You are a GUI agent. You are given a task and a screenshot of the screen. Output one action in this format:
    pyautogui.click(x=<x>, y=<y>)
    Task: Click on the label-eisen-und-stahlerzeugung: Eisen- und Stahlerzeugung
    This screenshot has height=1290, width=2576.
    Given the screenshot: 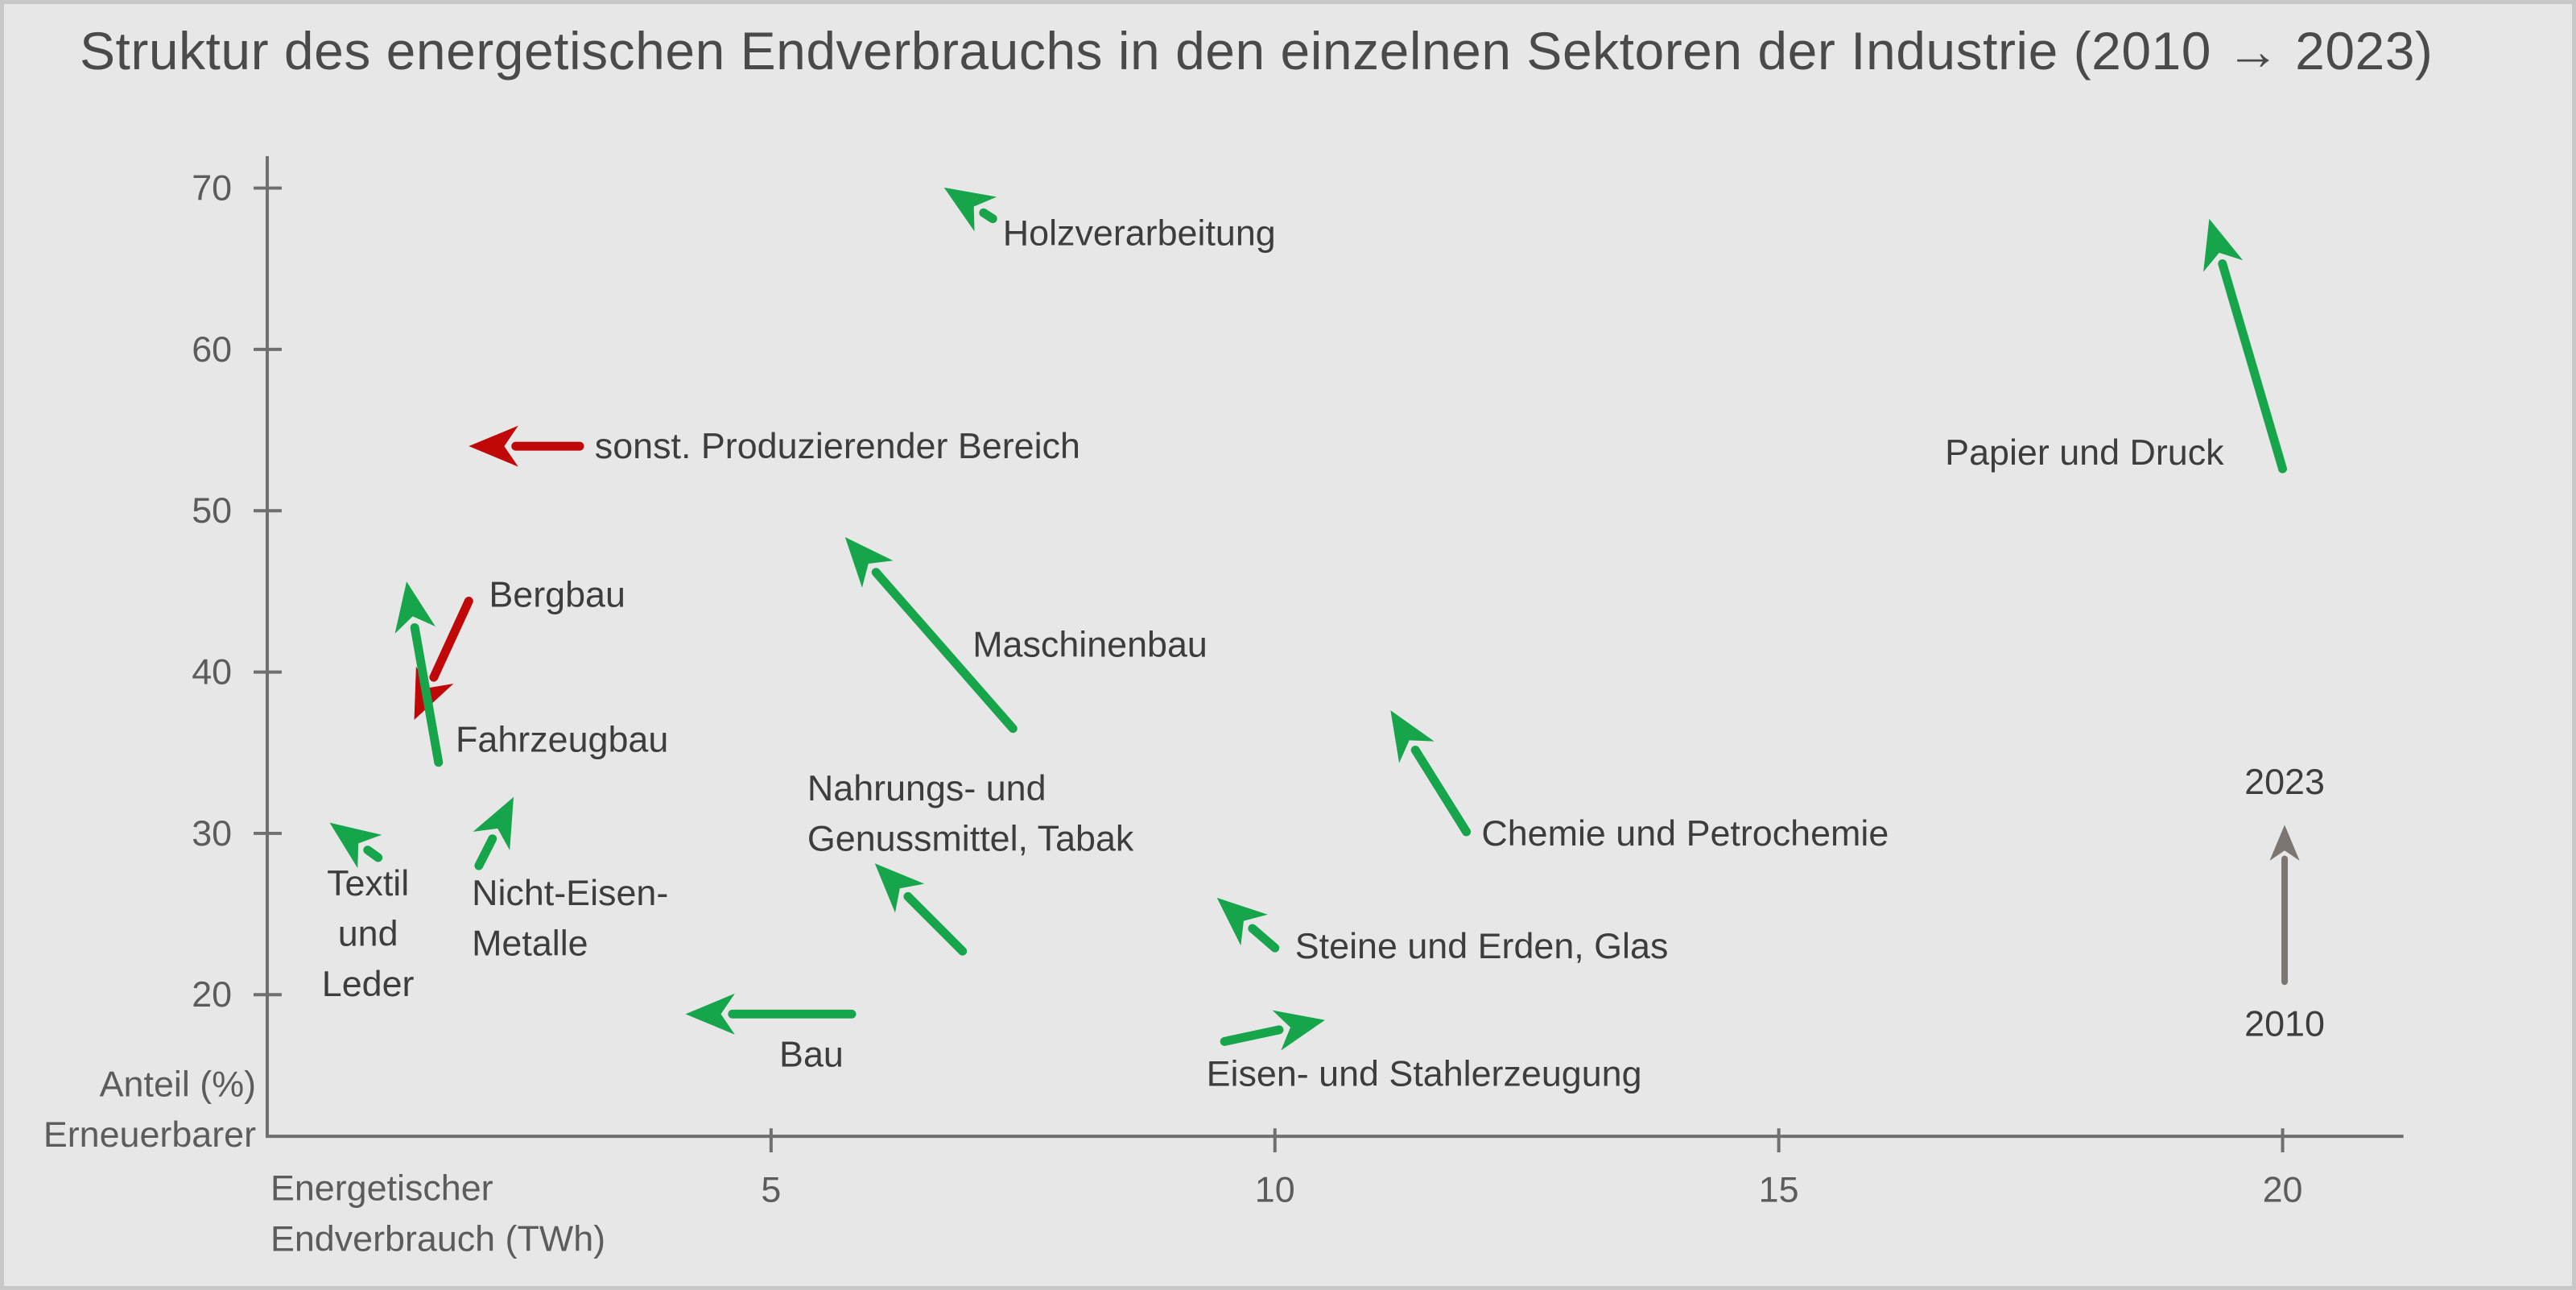 What is the action you would take?
    pyautogui.click(x=1424, y=1073)
    